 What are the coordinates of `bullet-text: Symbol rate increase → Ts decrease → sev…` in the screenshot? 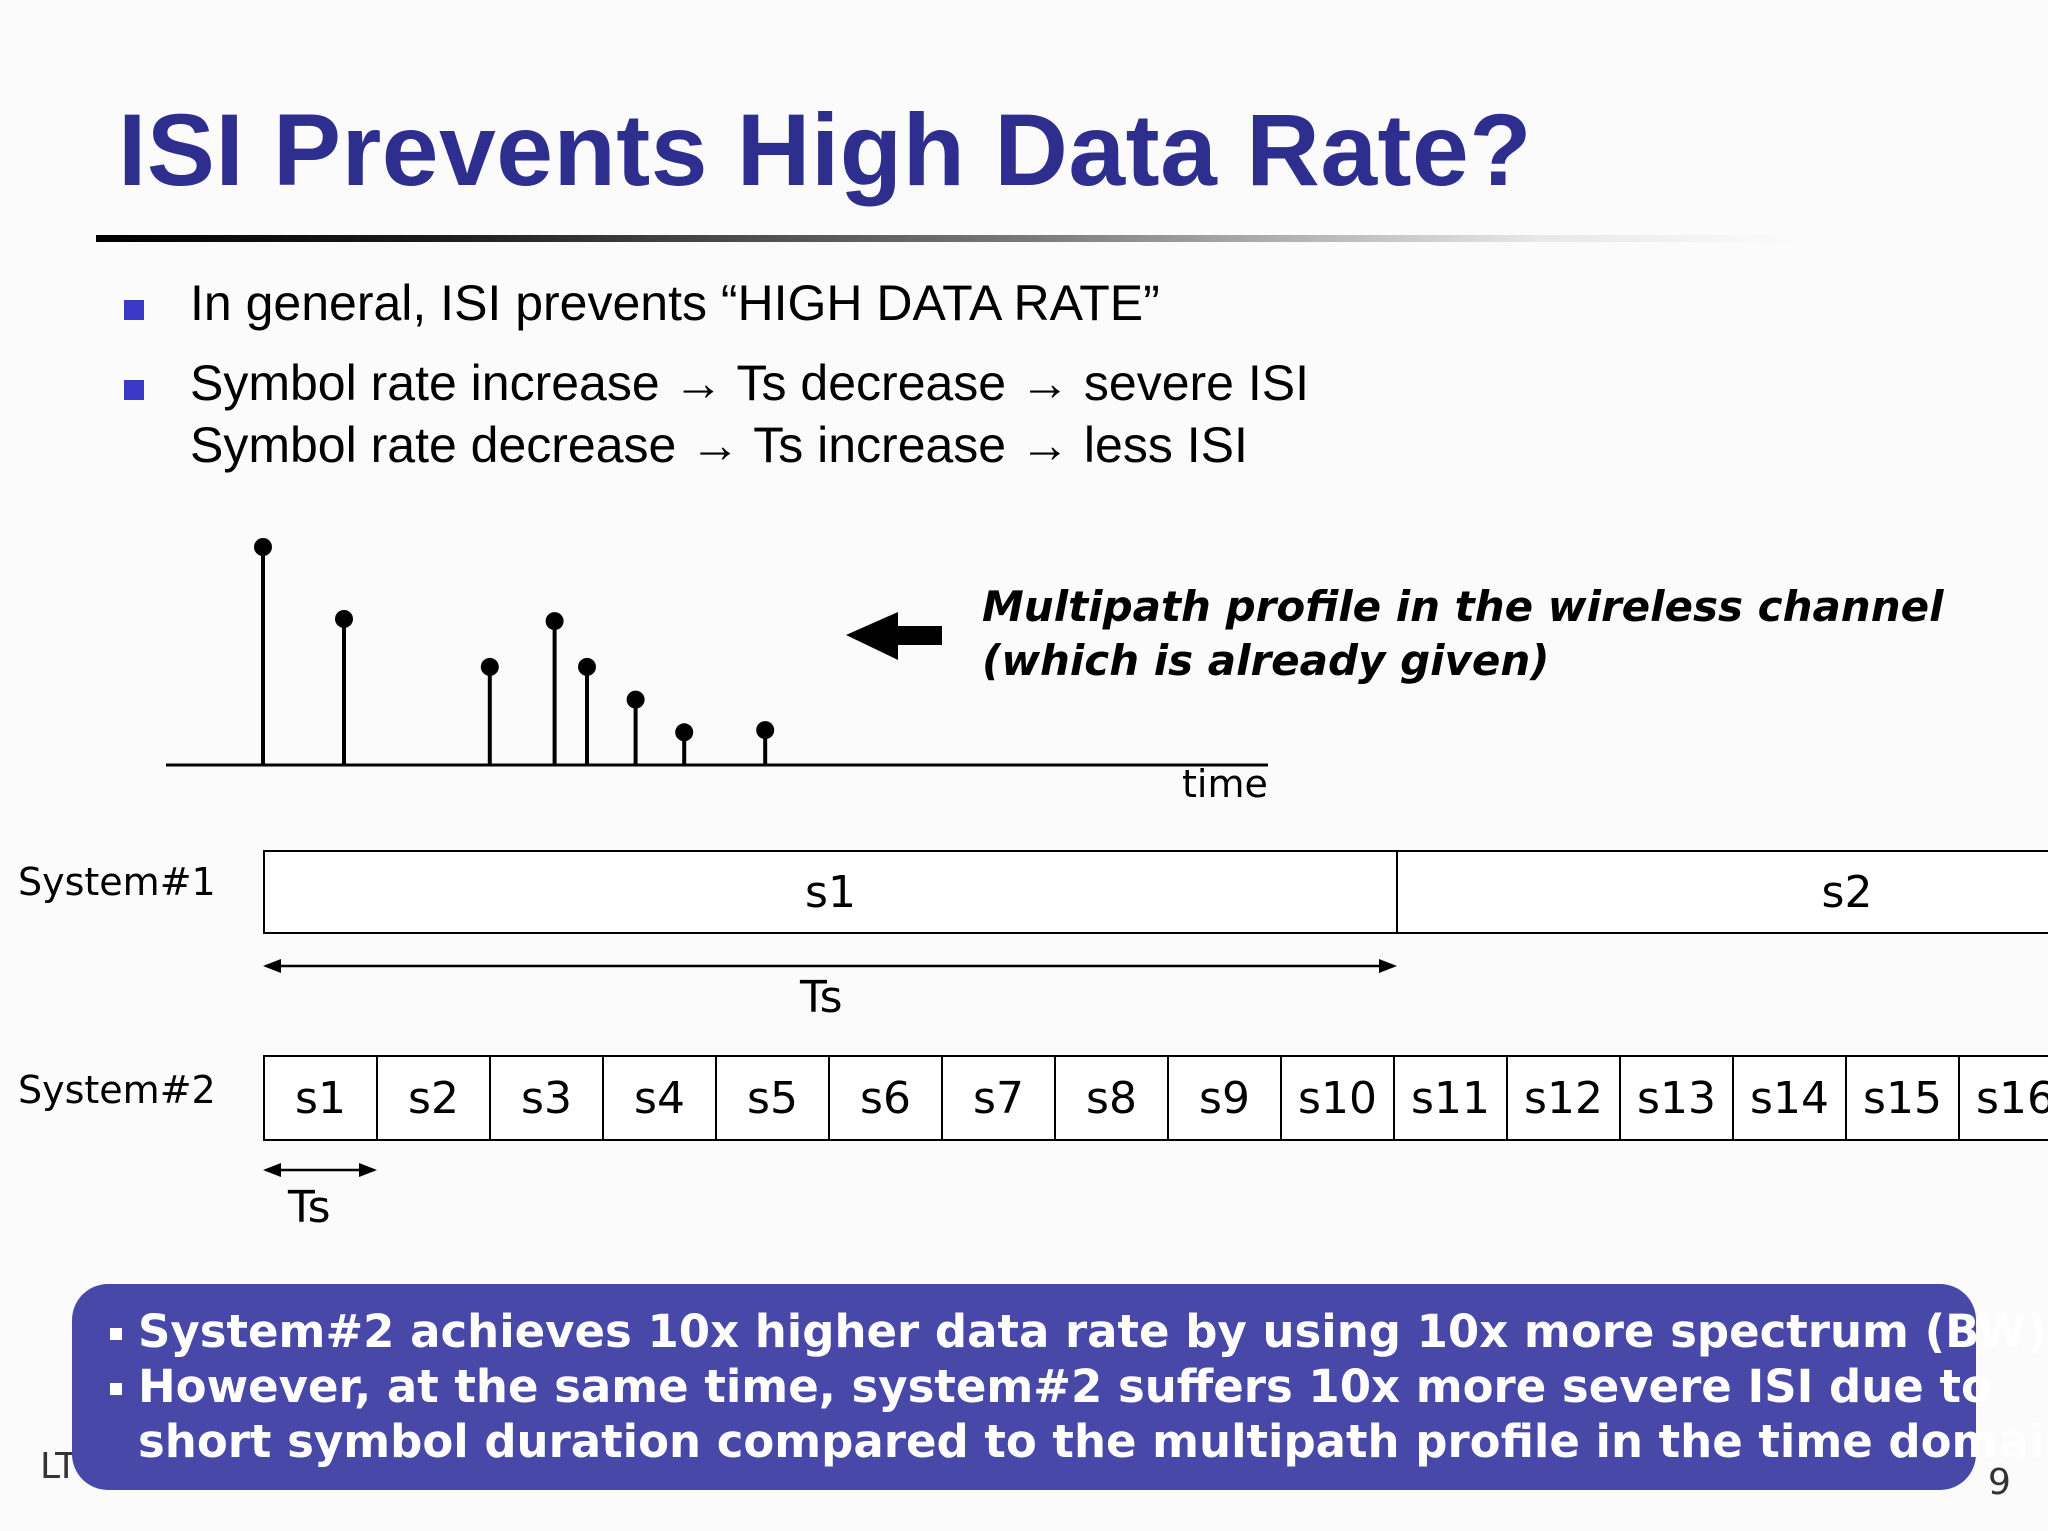 It's located at (749, 383).